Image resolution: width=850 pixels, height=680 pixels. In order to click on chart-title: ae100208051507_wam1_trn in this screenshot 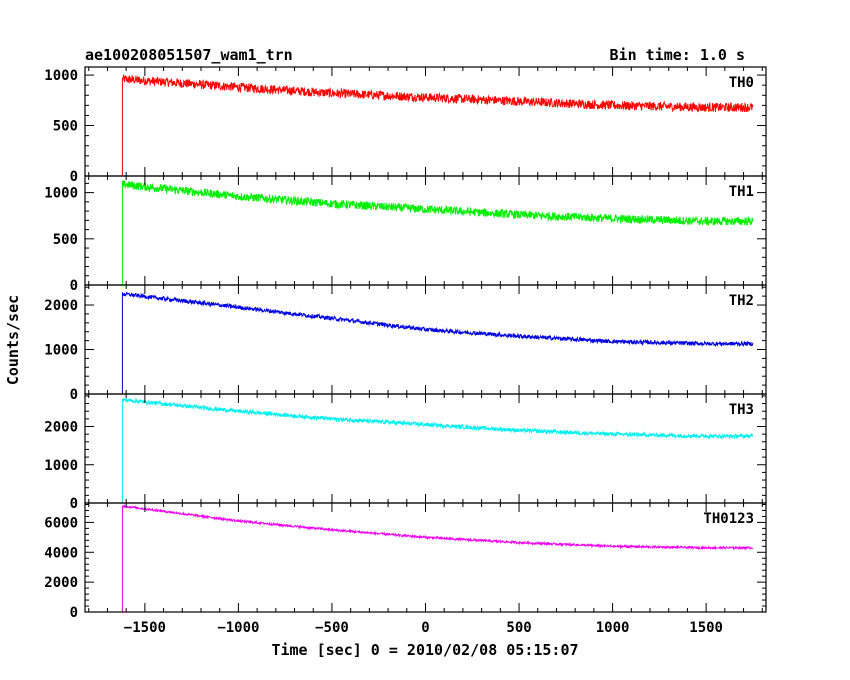, I will do `click(189, 55)`.